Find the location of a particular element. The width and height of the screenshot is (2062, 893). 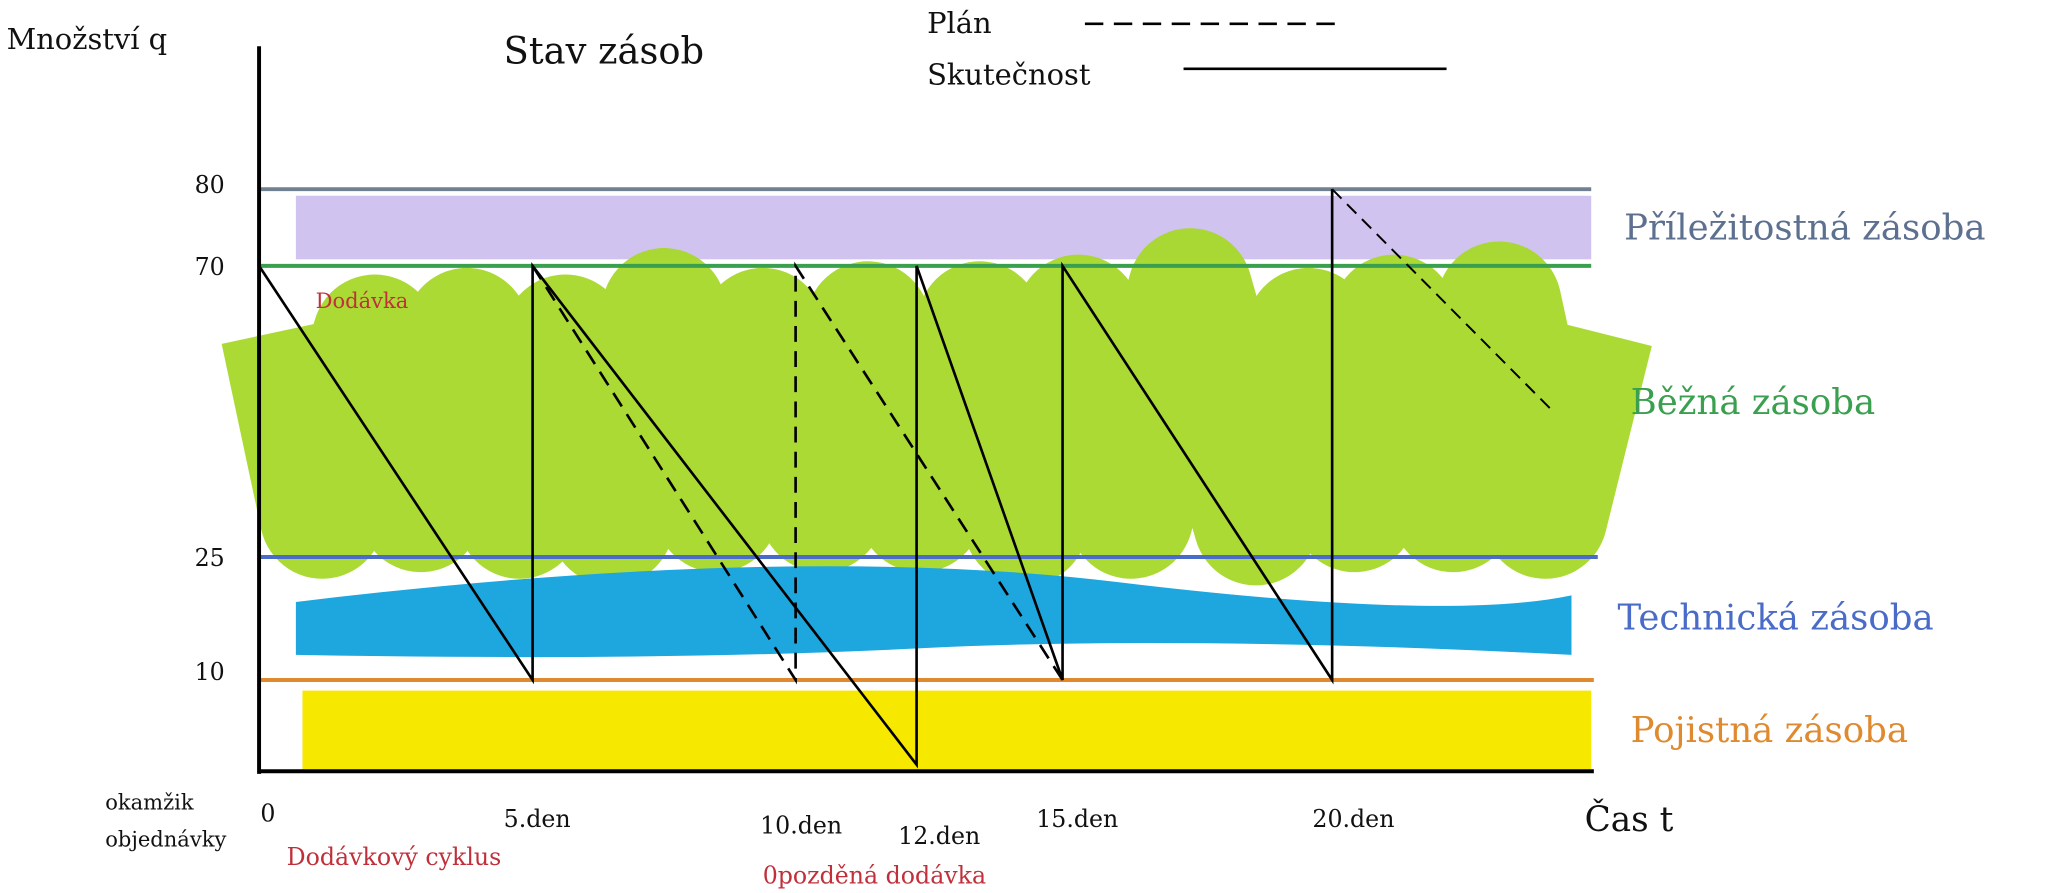

opportunity-band is located at coordinates (943, 227).